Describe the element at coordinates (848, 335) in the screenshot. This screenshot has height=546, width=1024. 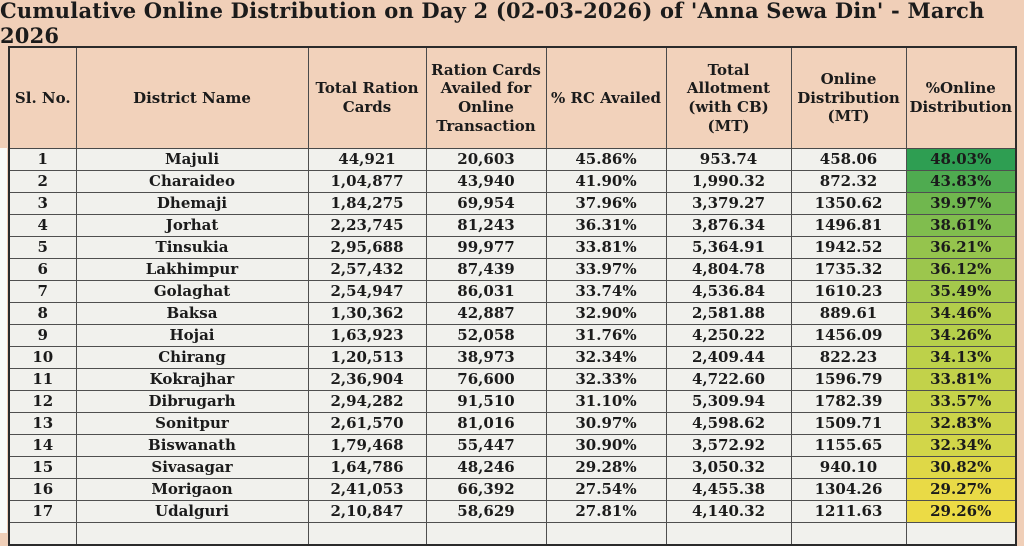
I see `cell-online_distribution_mt: 1456.09` at that location.